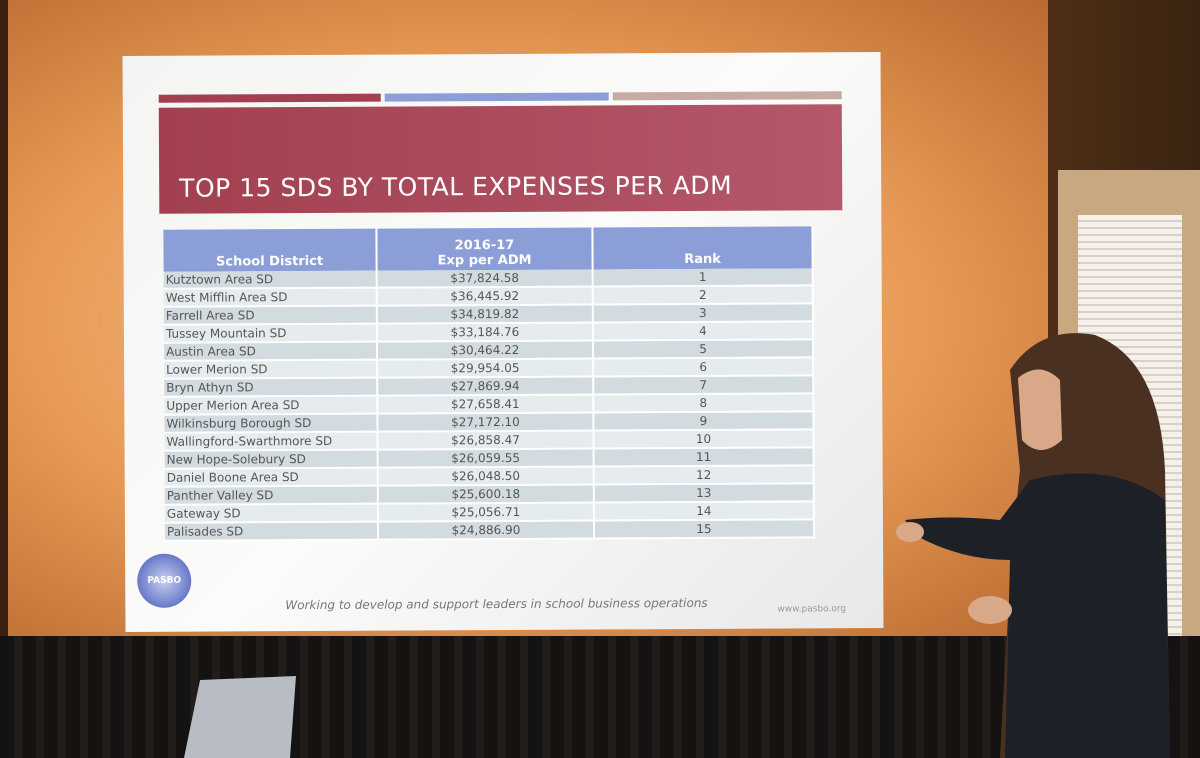 This screenshot has height=758, width=1200. I want to click on laptop, so click(240, 717).